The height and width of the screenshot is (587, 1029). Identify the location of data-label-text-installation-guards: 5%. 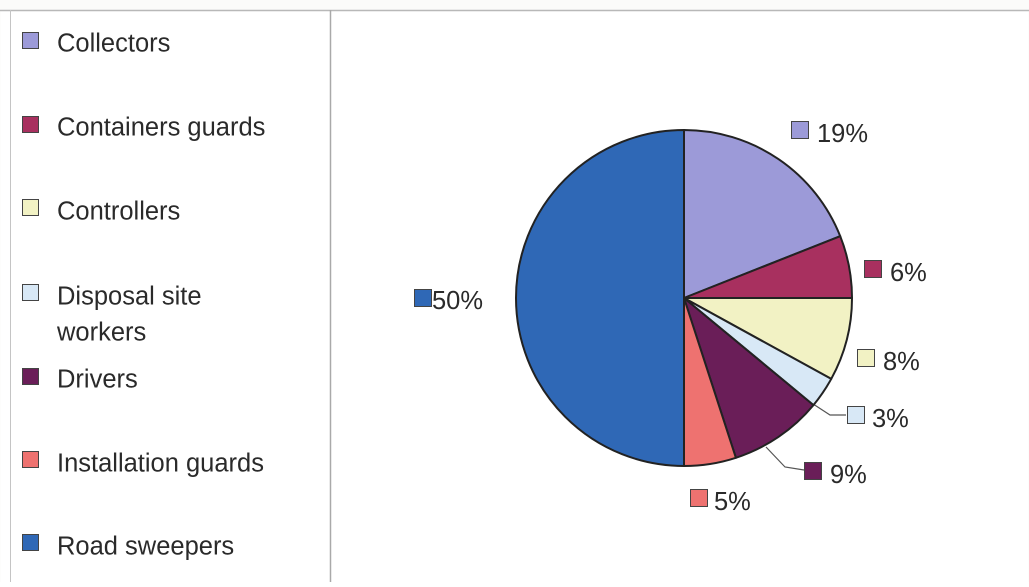
(732, 502).